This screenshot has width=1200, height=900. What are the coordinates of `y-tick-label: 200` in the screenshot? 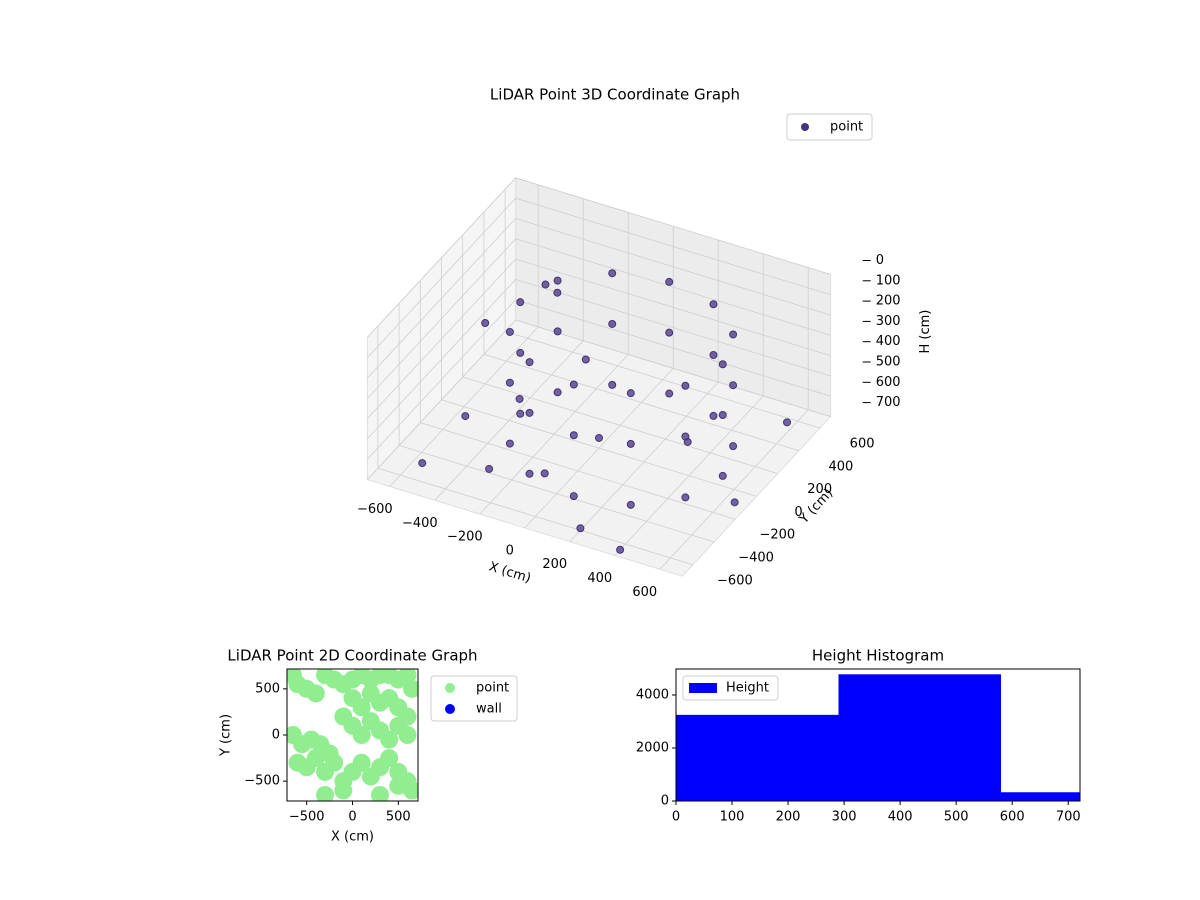 It's located at (819, 489).